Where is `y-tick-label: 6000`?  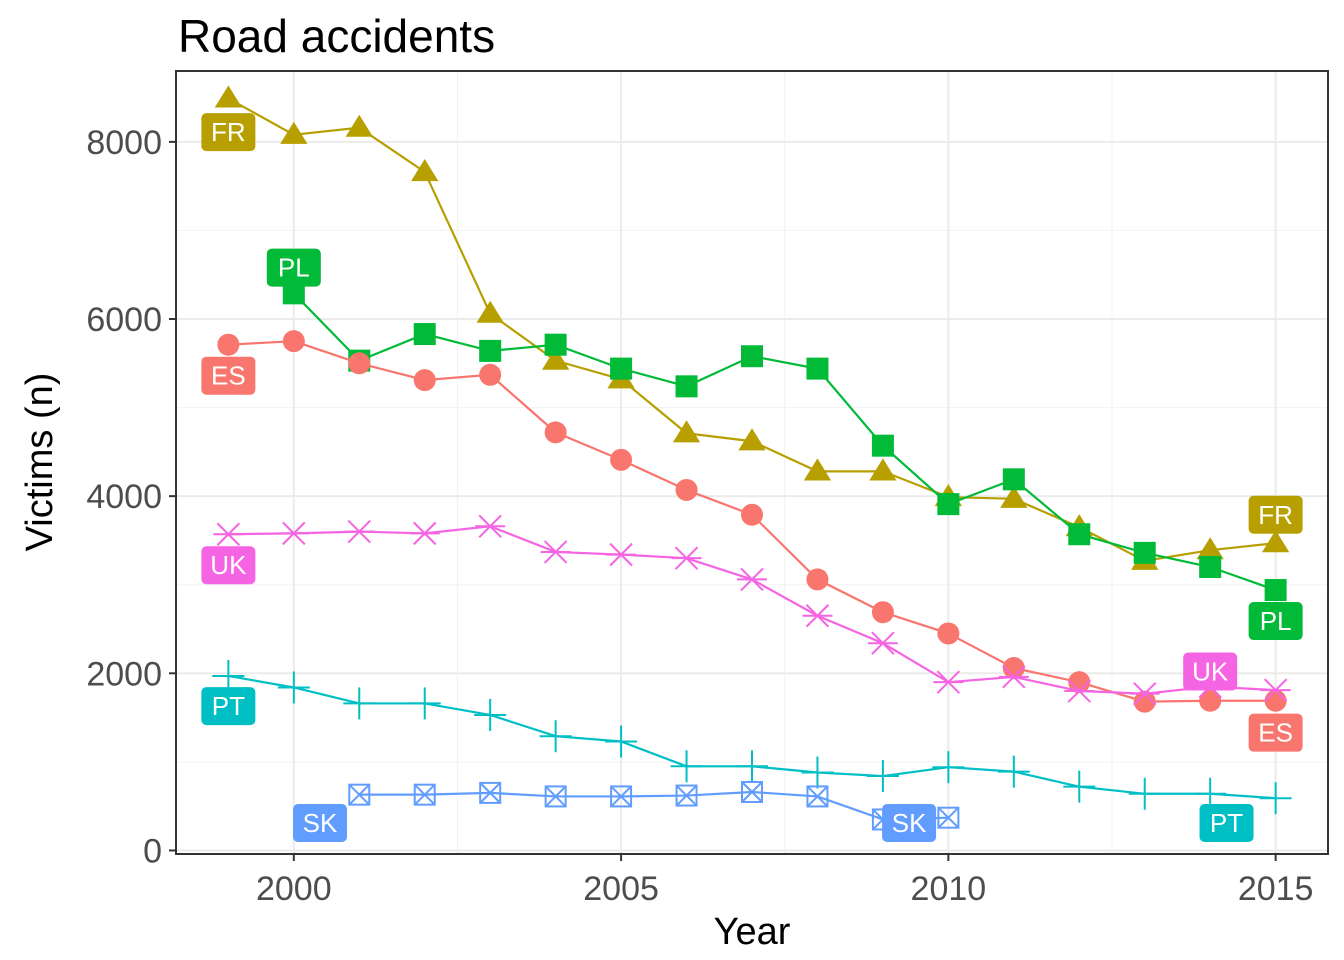
y-tick-label: 6000 is located at coordinates (124, 320).